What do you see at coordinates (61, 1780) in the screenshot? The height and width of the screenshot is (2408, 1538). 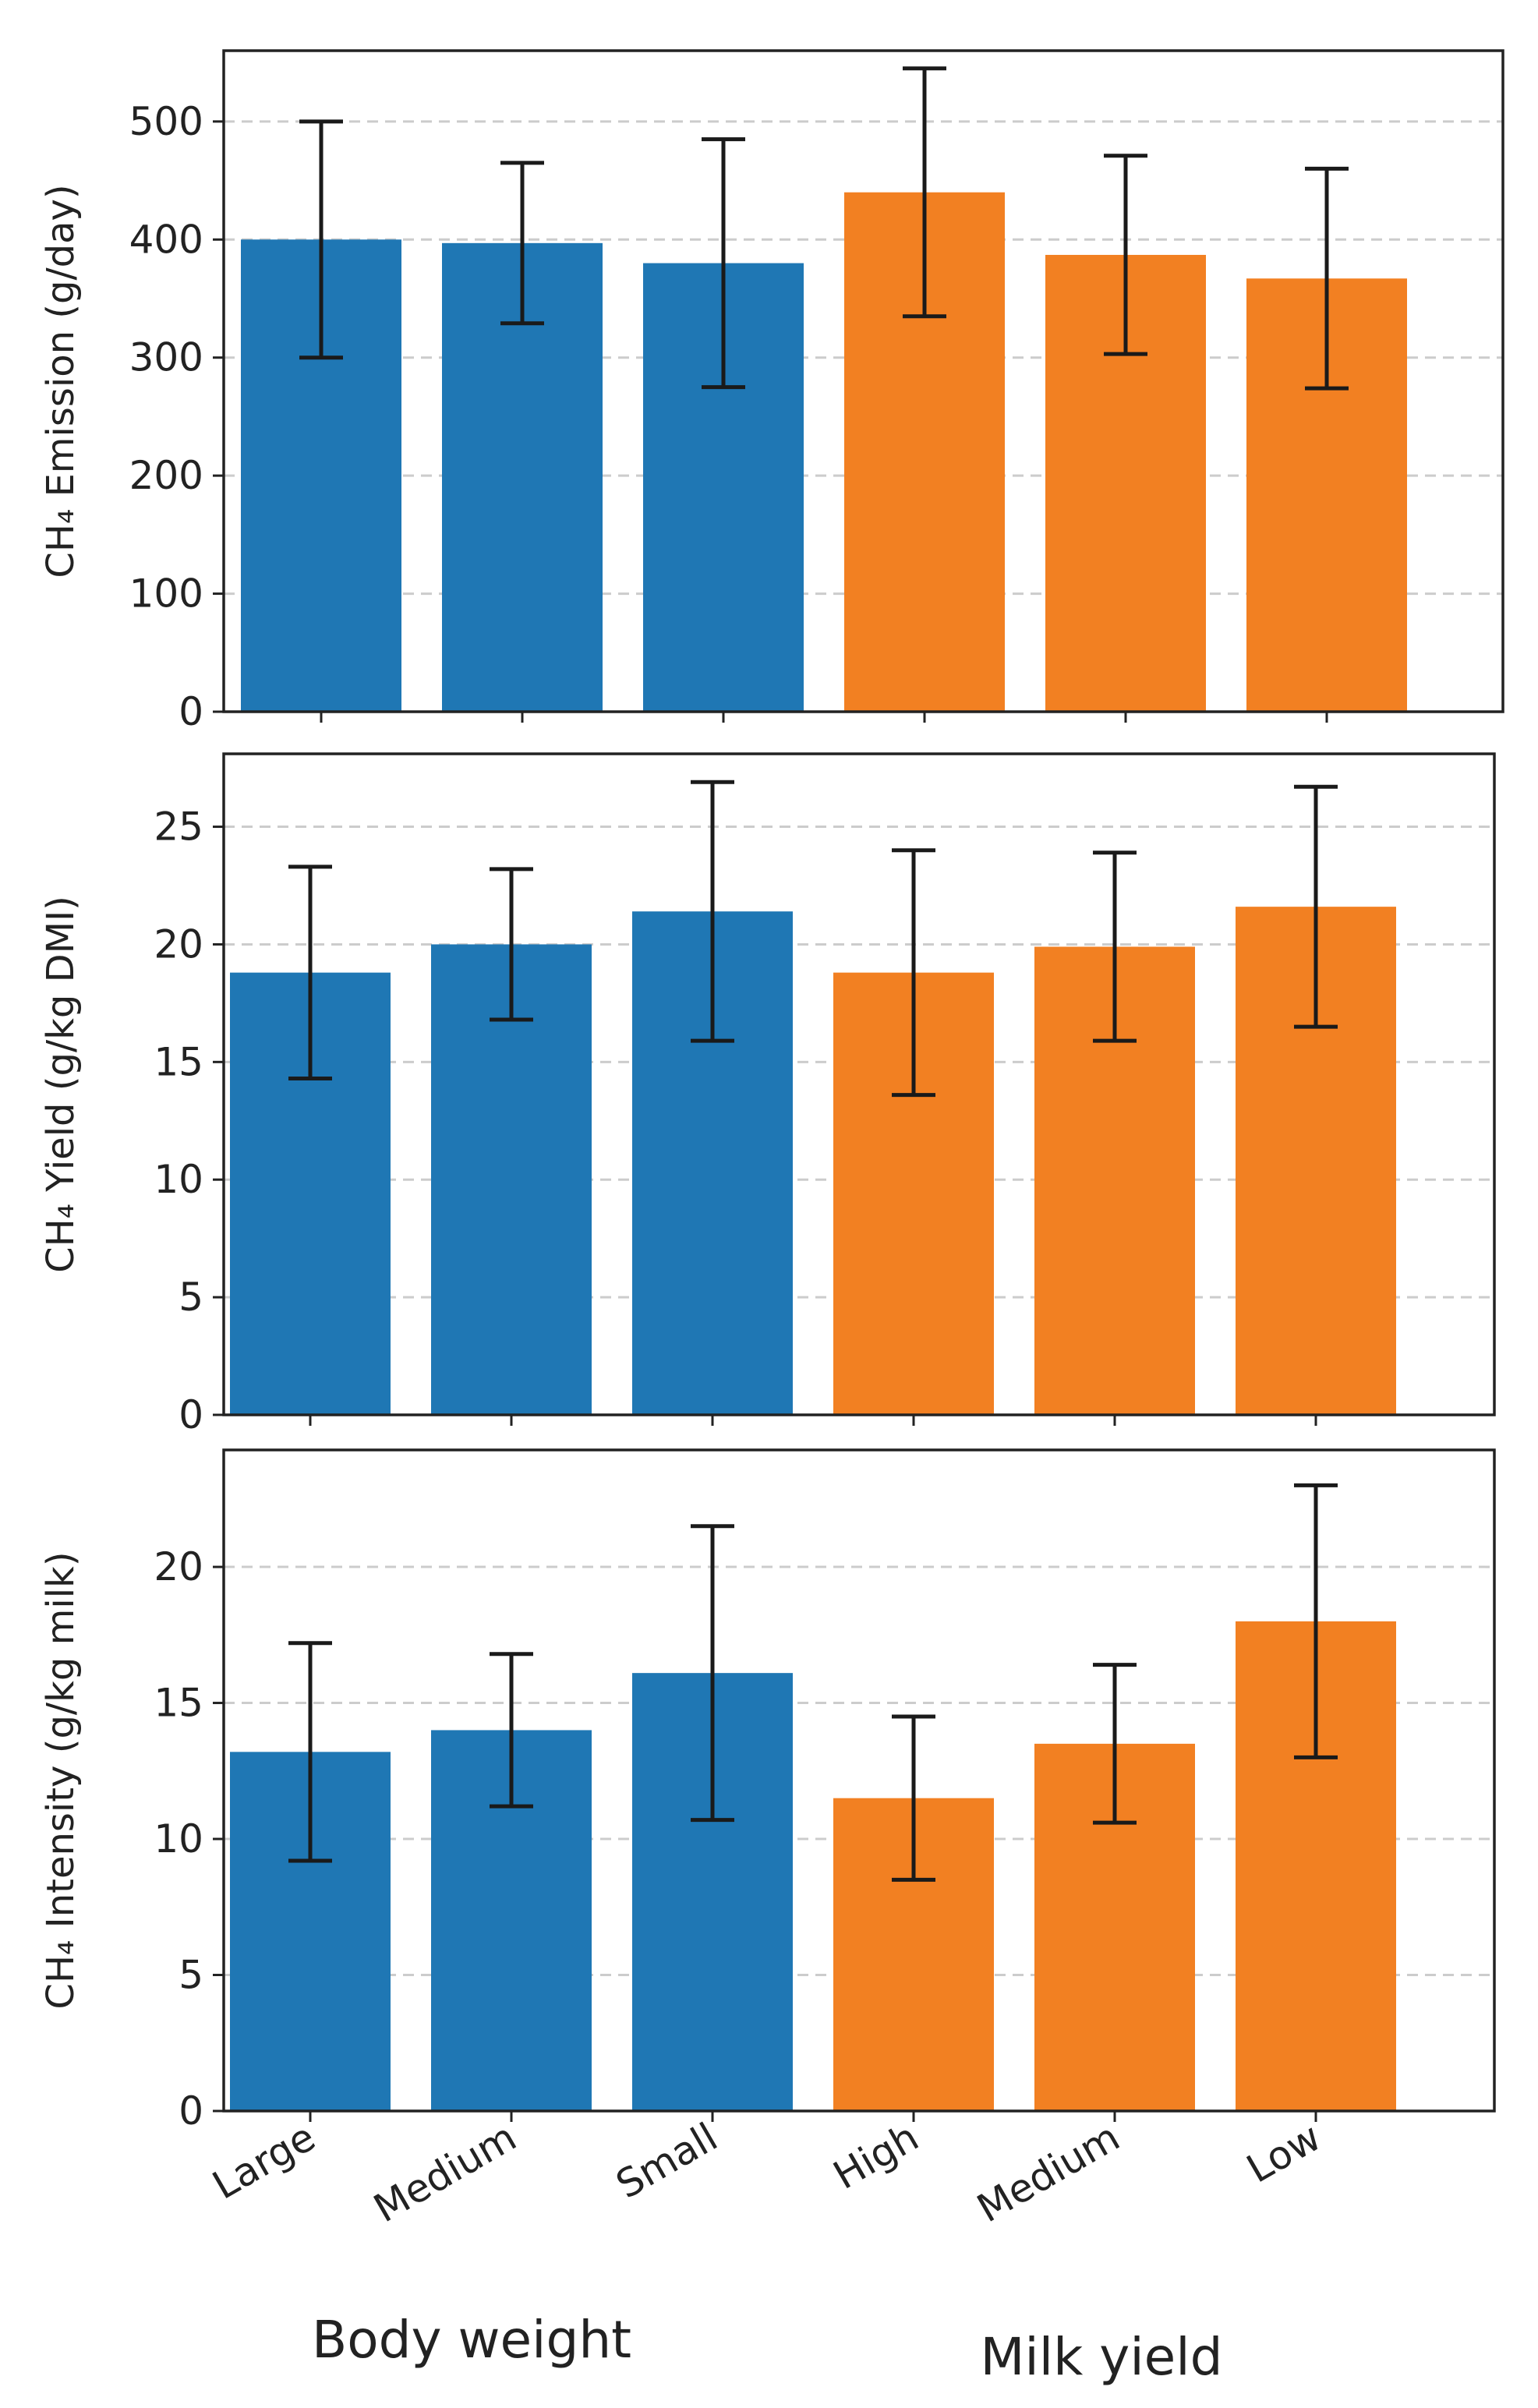 I see `y-axis-label: CH₄ Intensity (g/kg milk)` at bounding box center [61, 1780].